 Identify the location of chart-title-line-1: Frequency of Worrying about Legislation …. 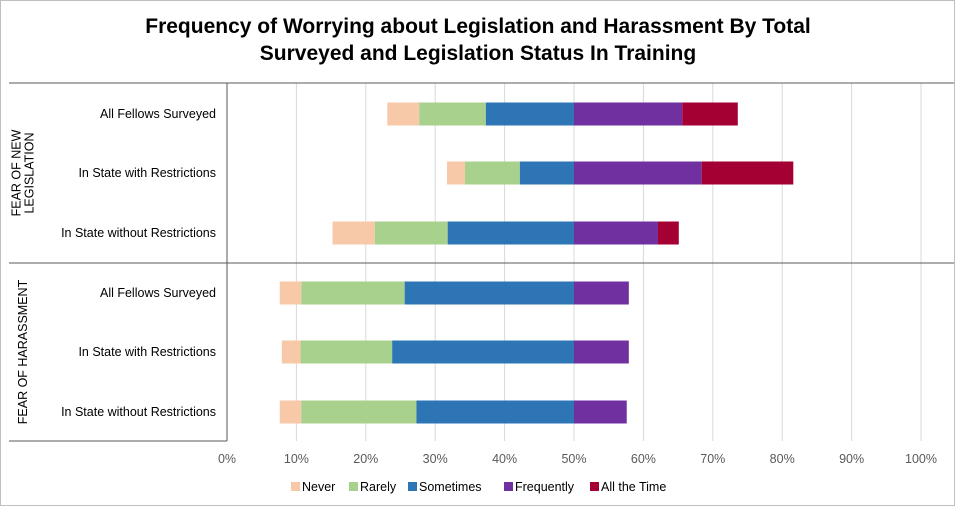
(478, 26).